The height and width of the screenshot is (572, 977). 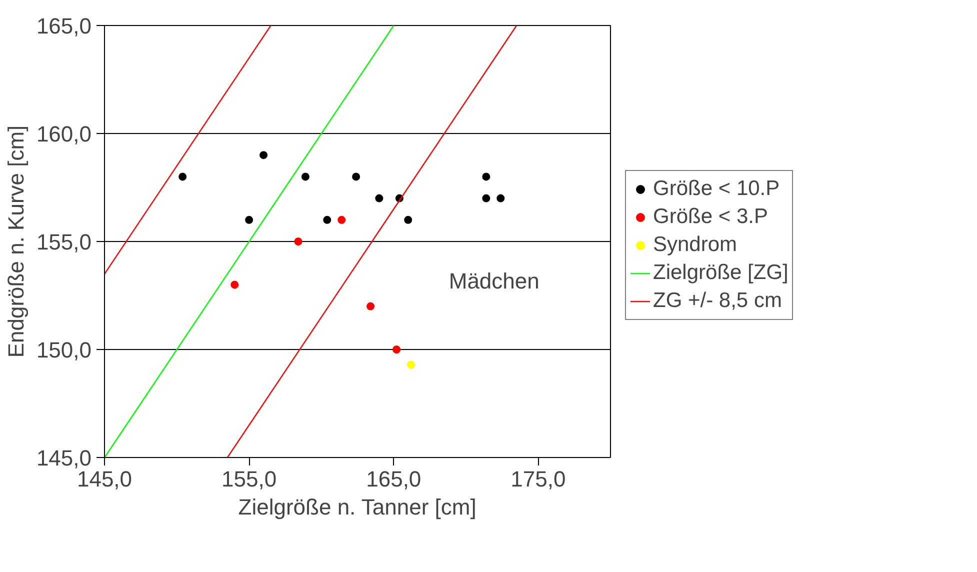 What do you see at coordinates (15, 241) in the screenshot?
I see `y-axis-title: Endgröße n. Kurve [cm]` at bounding box center [15, 241].